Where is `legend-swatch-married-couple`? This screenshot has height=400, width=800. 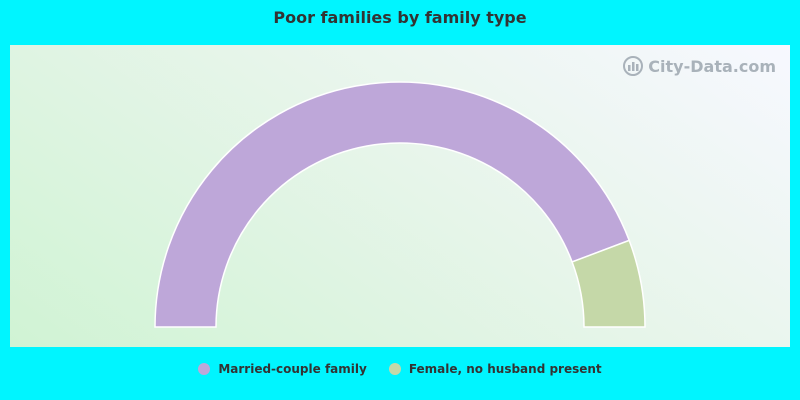
legend-swatch-married-couple is located at coordinates (204, 369).